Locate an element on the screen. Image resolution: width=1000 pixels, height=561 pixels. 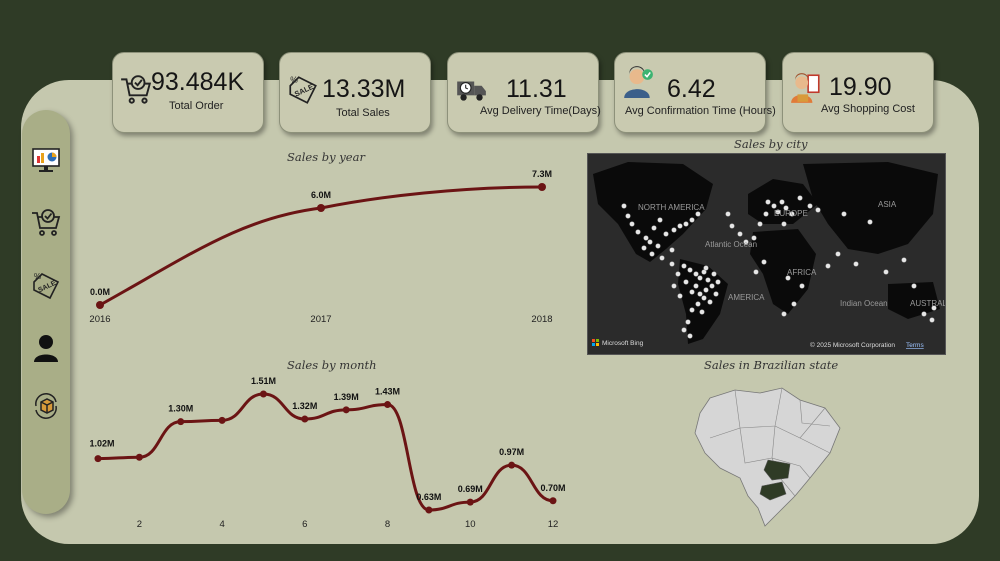
map-copyright: © 2025 Microsoft Corporation is located at coordinates (852, 345).